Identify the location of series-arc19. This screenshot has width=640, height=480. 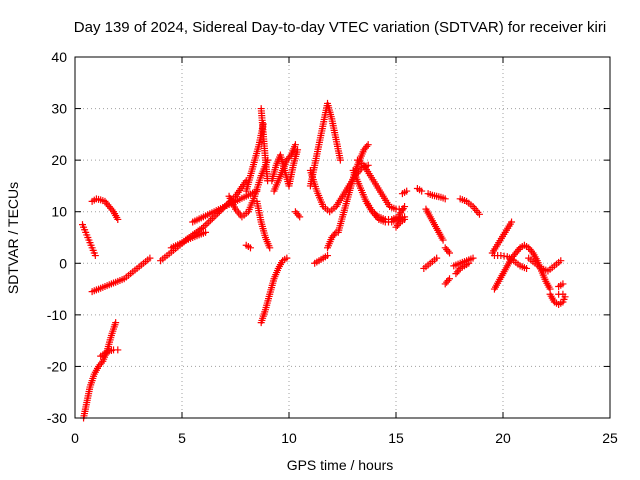
(332, 240).